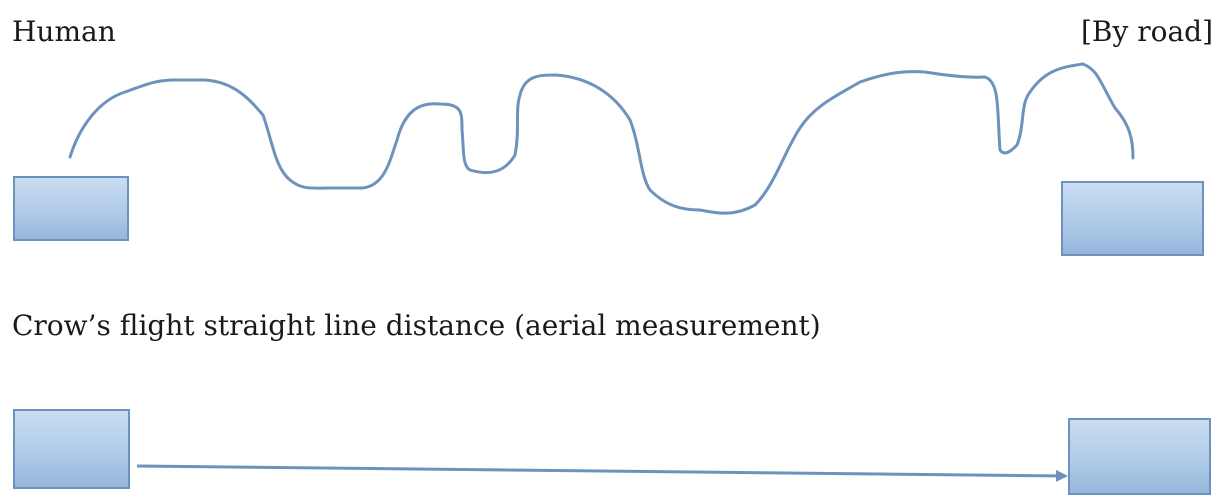 Image resolution: width=1225 pixels, height=497 pixels. Describe the element at coordinates (71, 449) in the screenshot. I see `aerial-start-box` at that location.